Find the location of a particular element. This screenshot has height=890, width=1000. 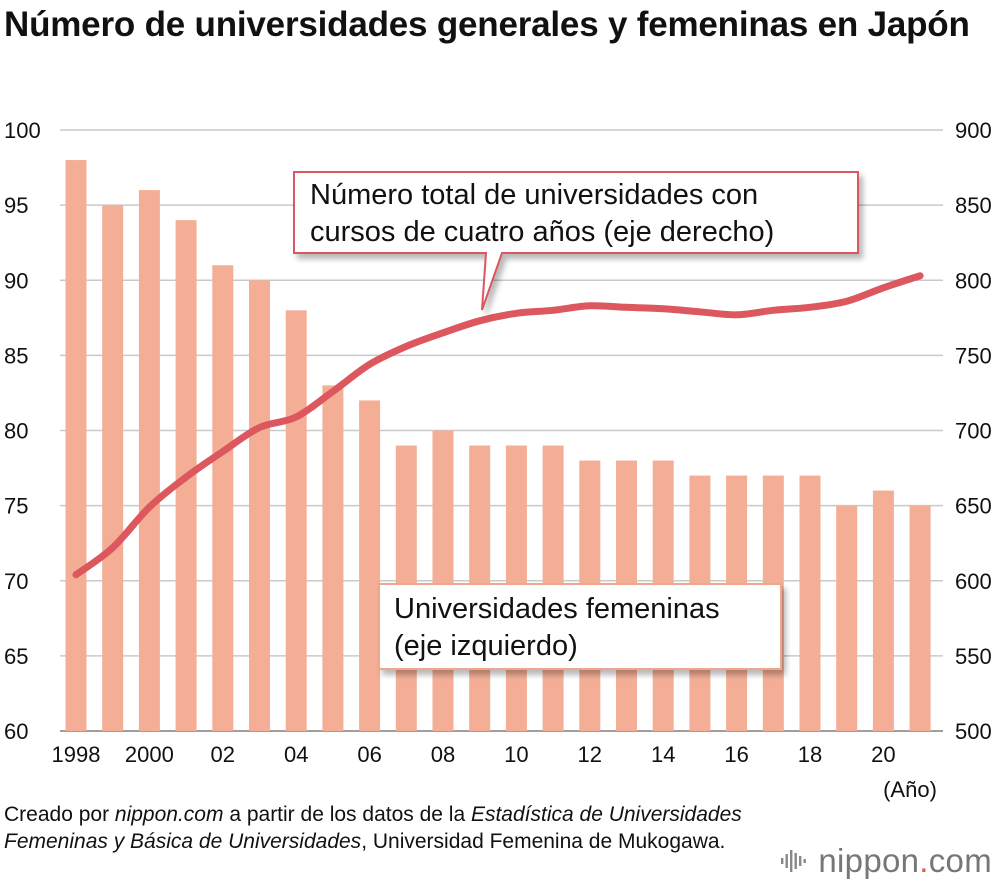

right-tick-label: 700 is located at coordinates (973, 431).